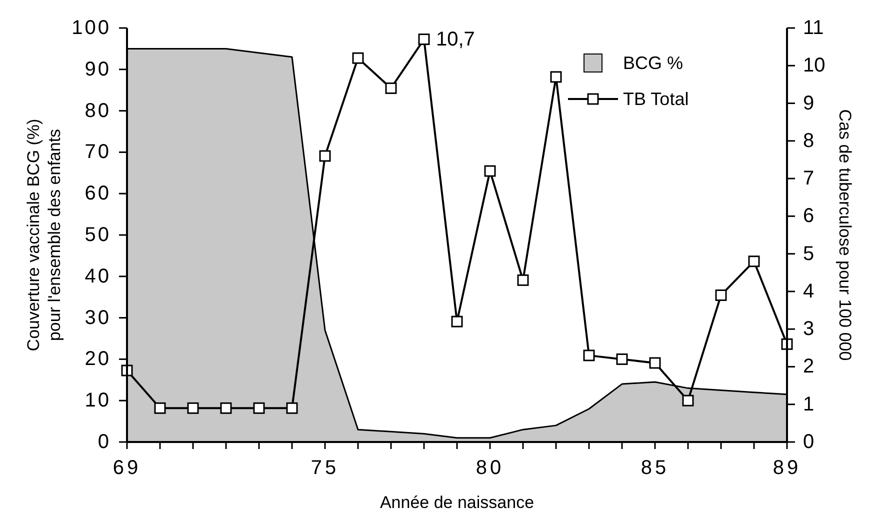 The width and height of the screenshot is (885, 524). What do you see at coordinates (808, 179) in the screenshot?
I see `y2-tick-label: 7` at bounding box center [808, 179].